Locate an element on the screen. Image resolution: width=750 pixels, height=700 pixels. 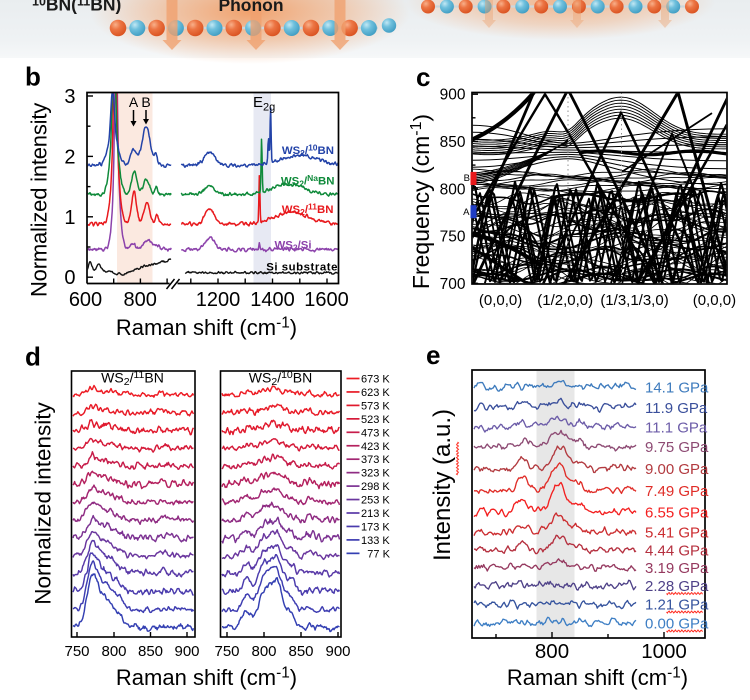
svg-text: 3.19 GPa is located at coordinates (677, 568).